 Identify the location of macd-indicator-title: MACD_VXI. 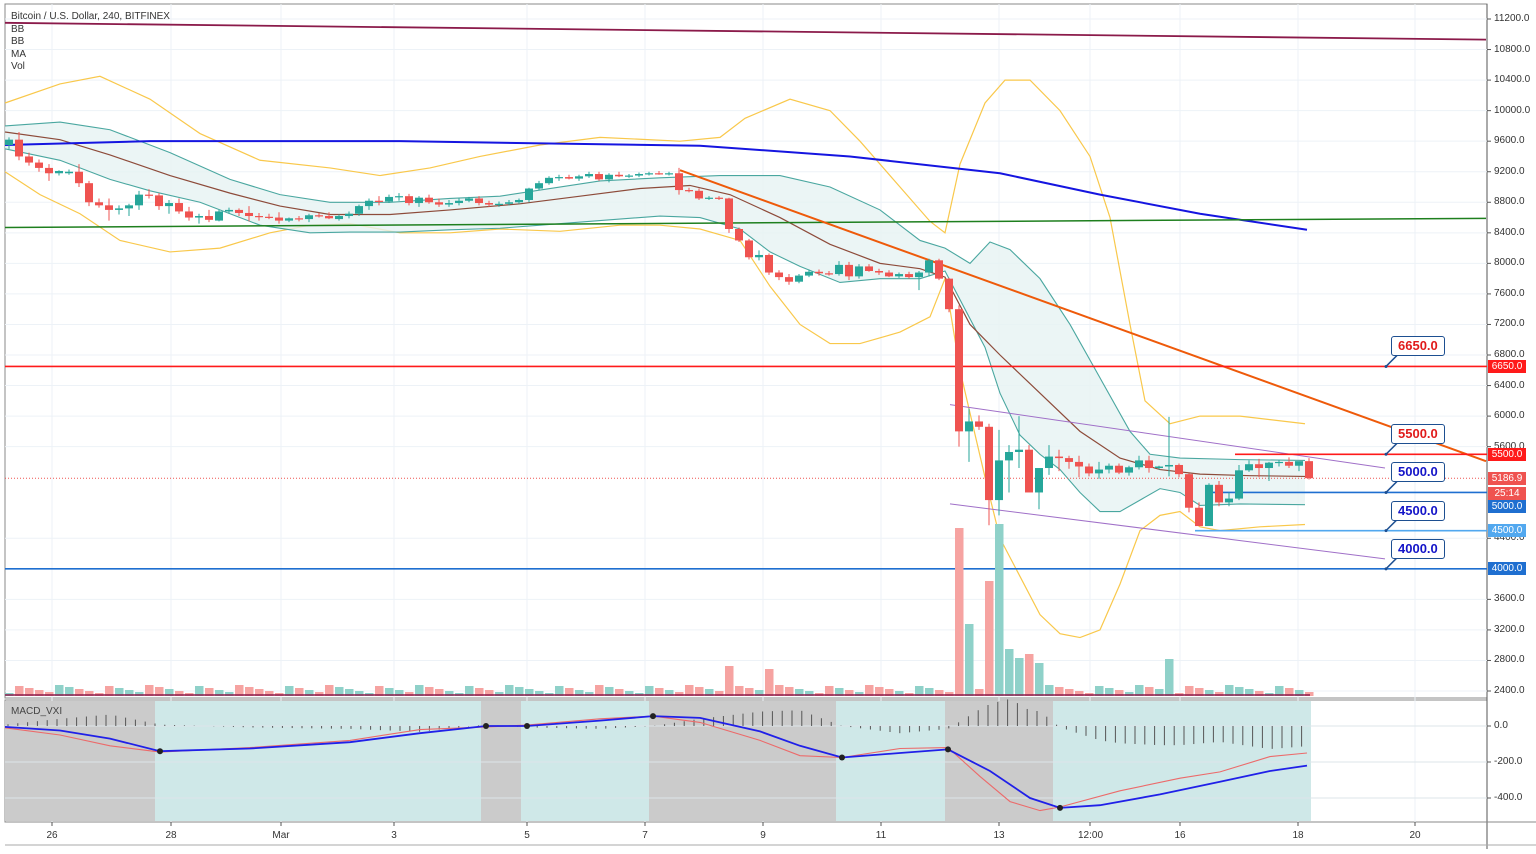
(37, 711).